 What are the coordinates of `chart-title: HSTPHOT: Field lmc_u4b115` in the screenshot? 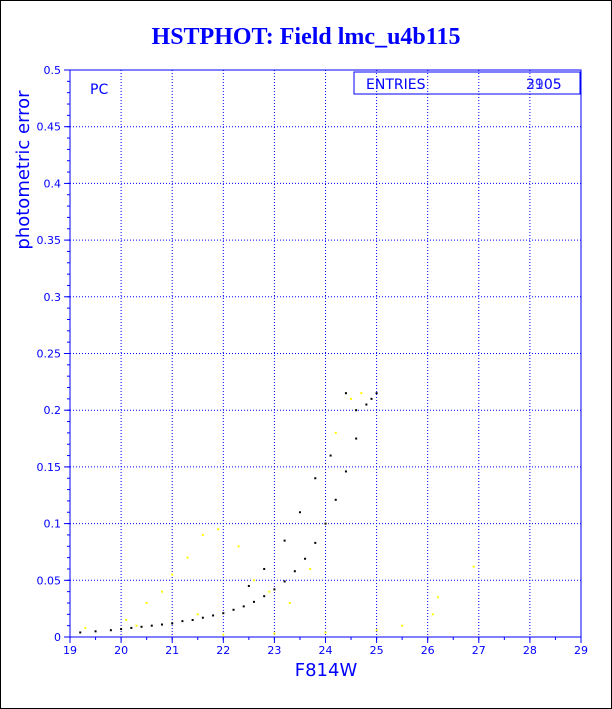 It's located at (306, 37).